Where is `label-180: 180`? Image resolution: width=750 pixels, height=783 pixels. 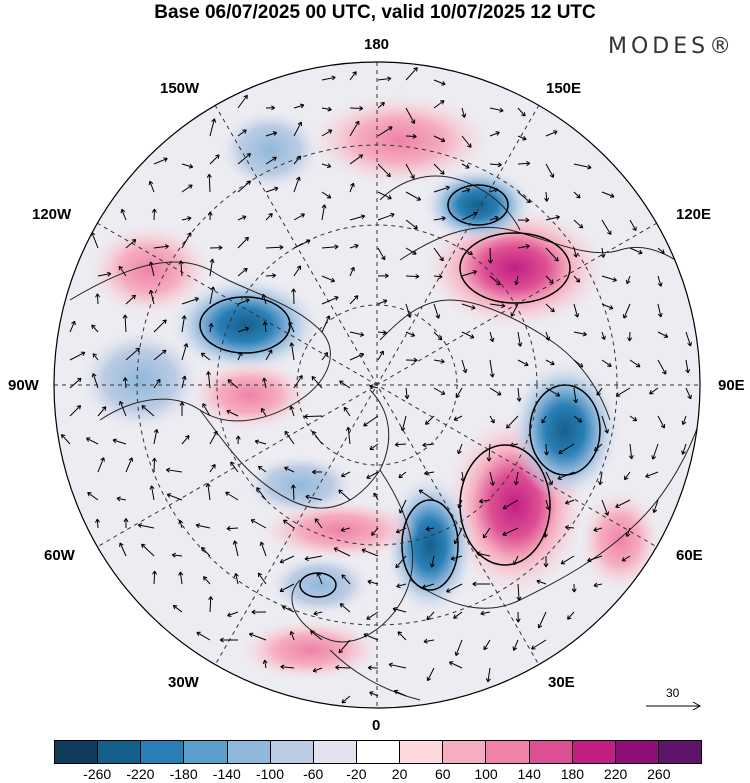 label-180: 180 is located at coordinates (377, 44).